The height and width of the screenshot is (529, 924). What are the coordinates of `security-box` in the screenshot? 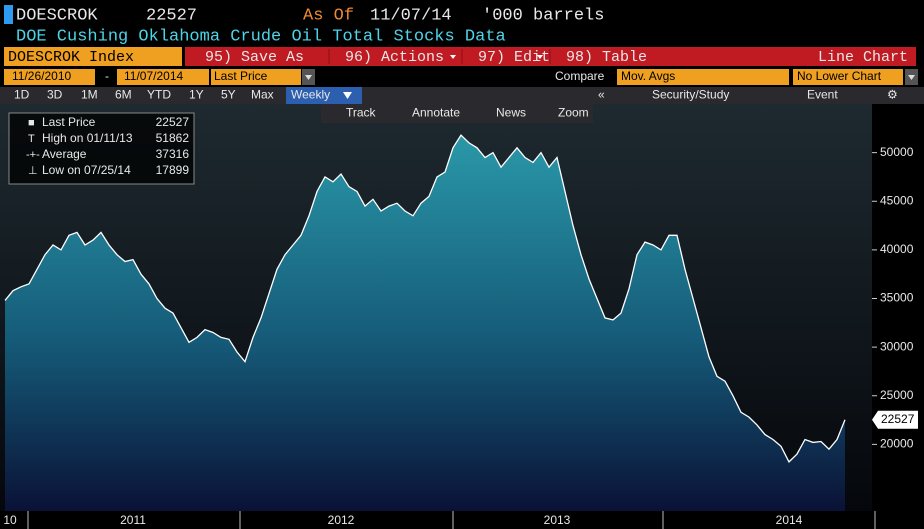 It's located at (93, 56).